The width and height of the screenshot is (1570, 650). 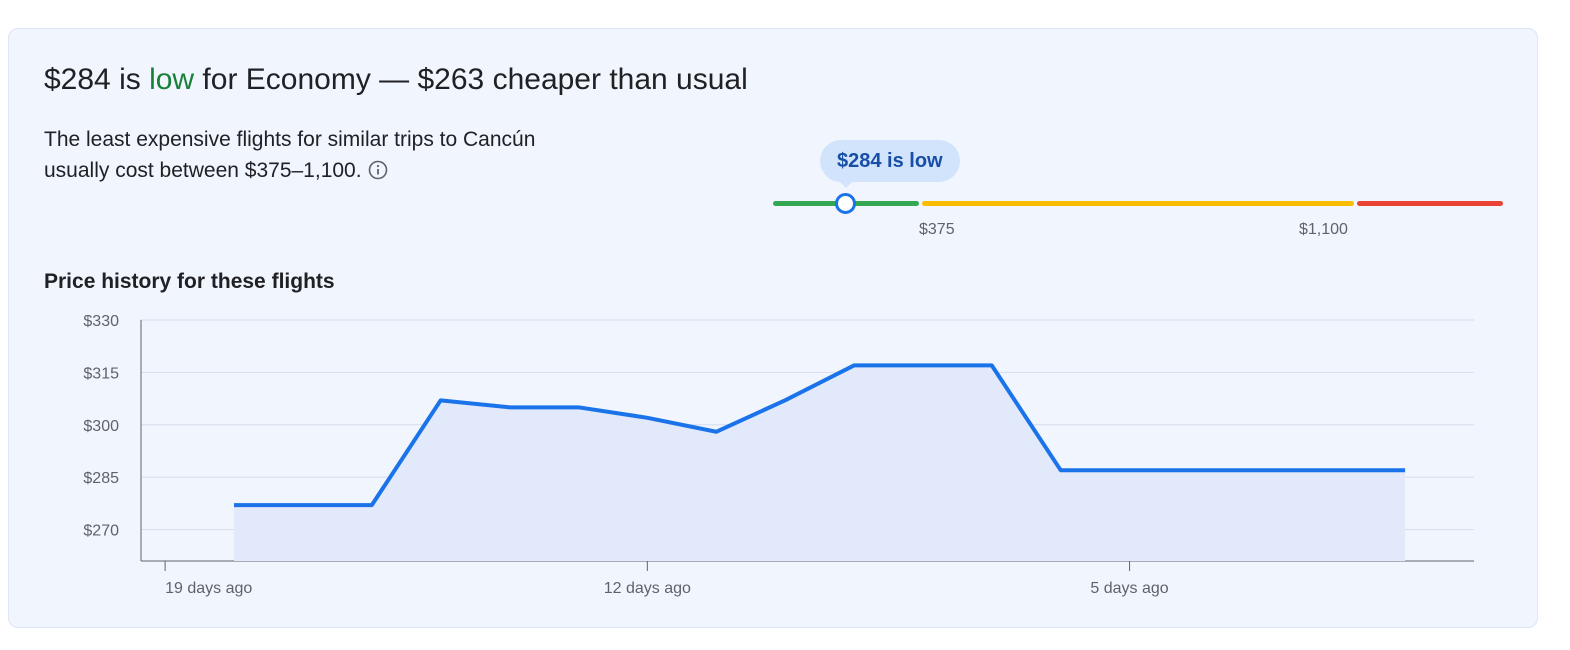 I want to click on range-low-label: $375, so click(x=937, y=229).